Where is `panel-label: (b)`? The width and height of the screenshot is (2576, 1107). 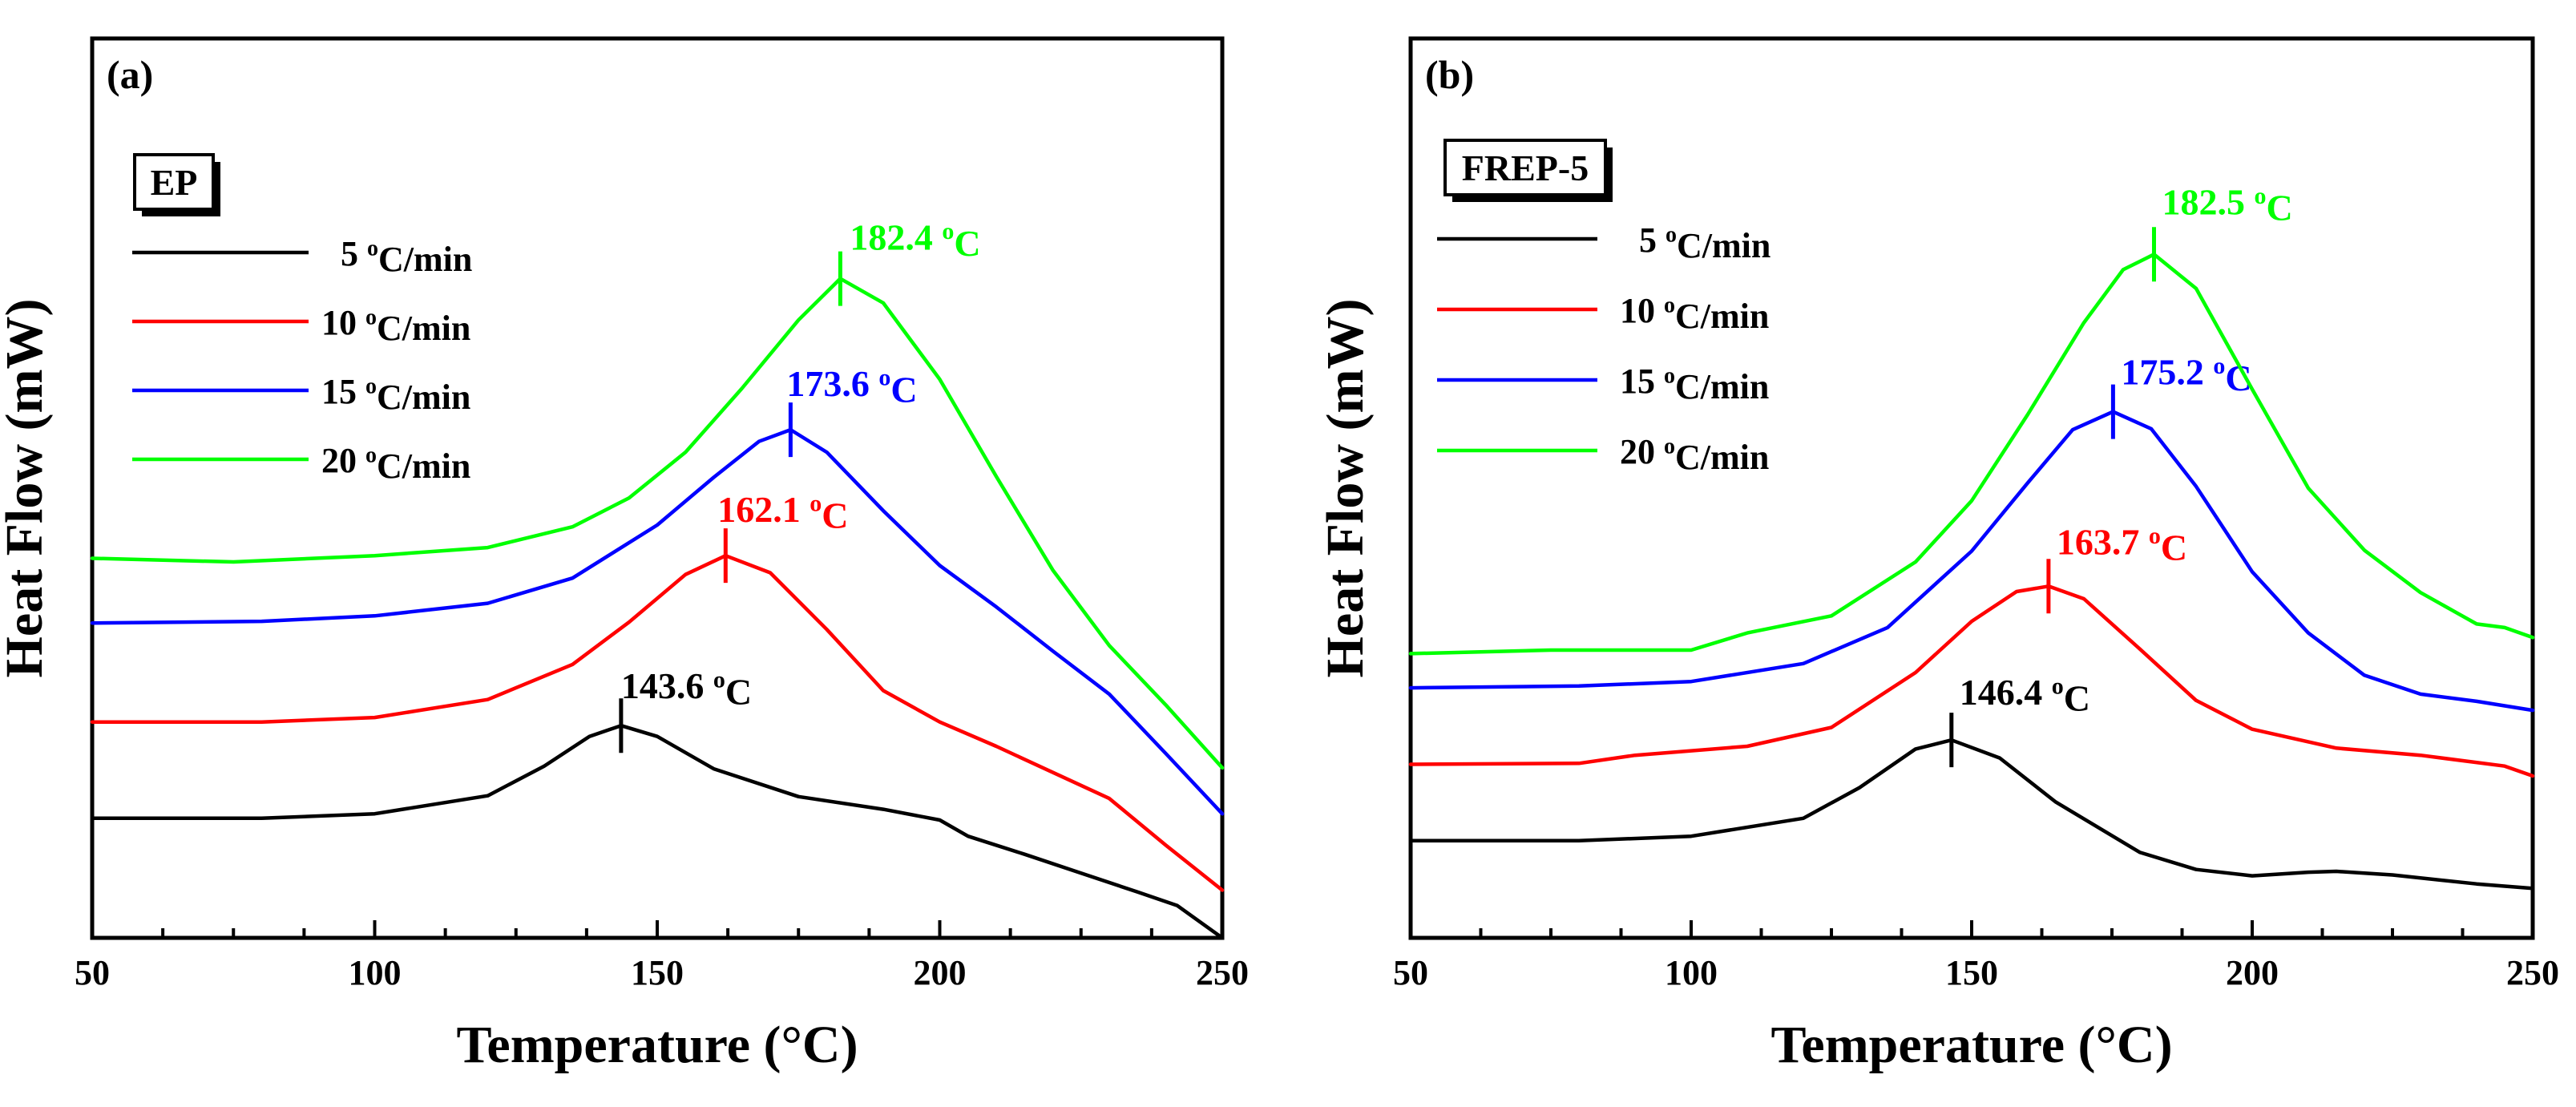 panel-label: (b) is located at coordinates (1450, 74).